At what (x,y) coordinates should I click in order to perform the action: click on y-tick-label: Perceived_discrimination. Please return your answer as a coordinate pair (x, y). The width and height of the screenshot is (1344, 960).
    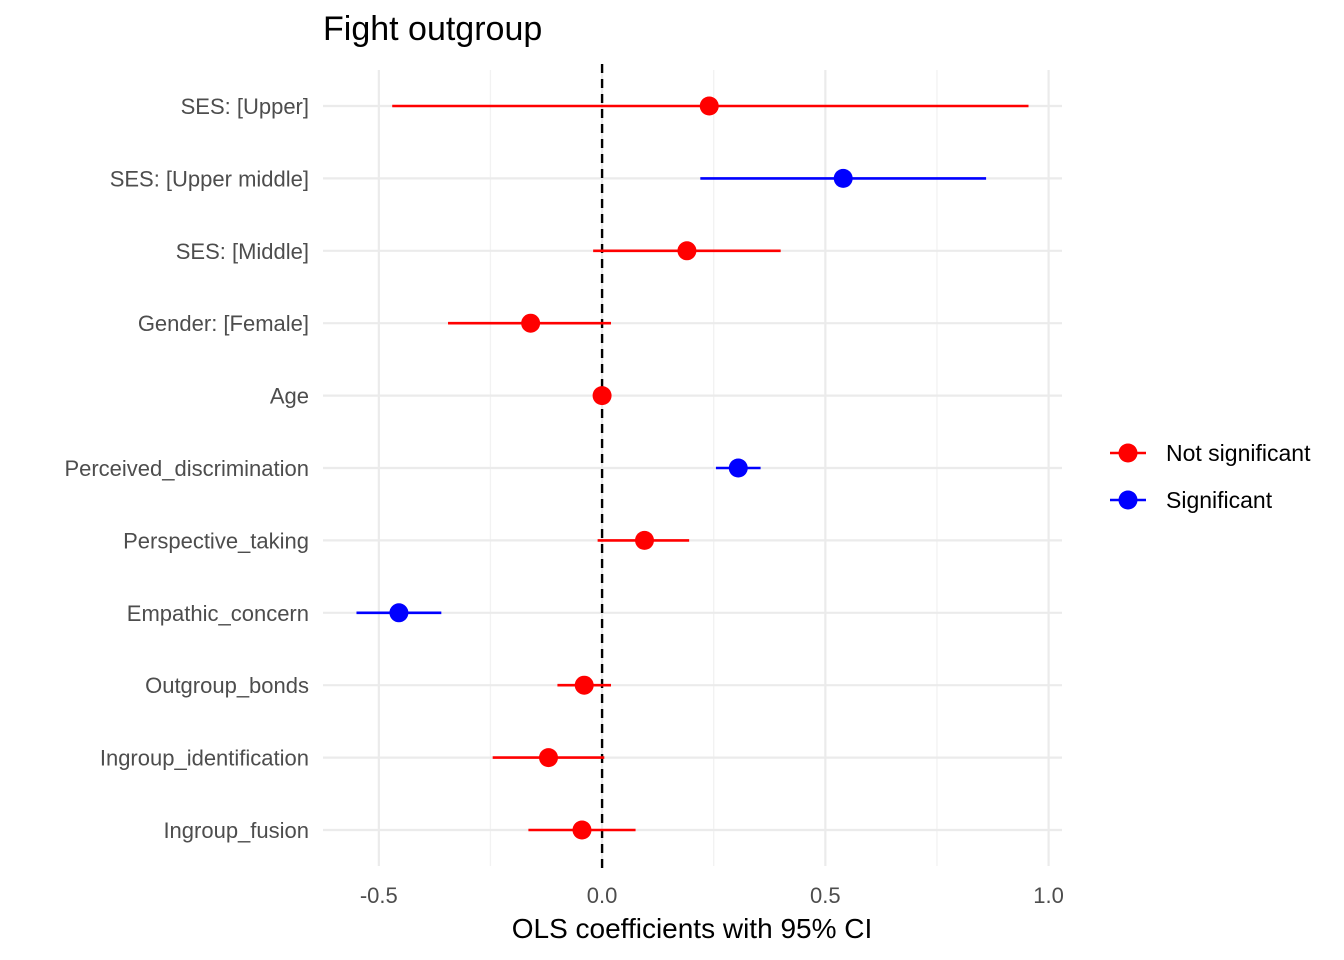
    Looking at the image, I should click on (186, 468).